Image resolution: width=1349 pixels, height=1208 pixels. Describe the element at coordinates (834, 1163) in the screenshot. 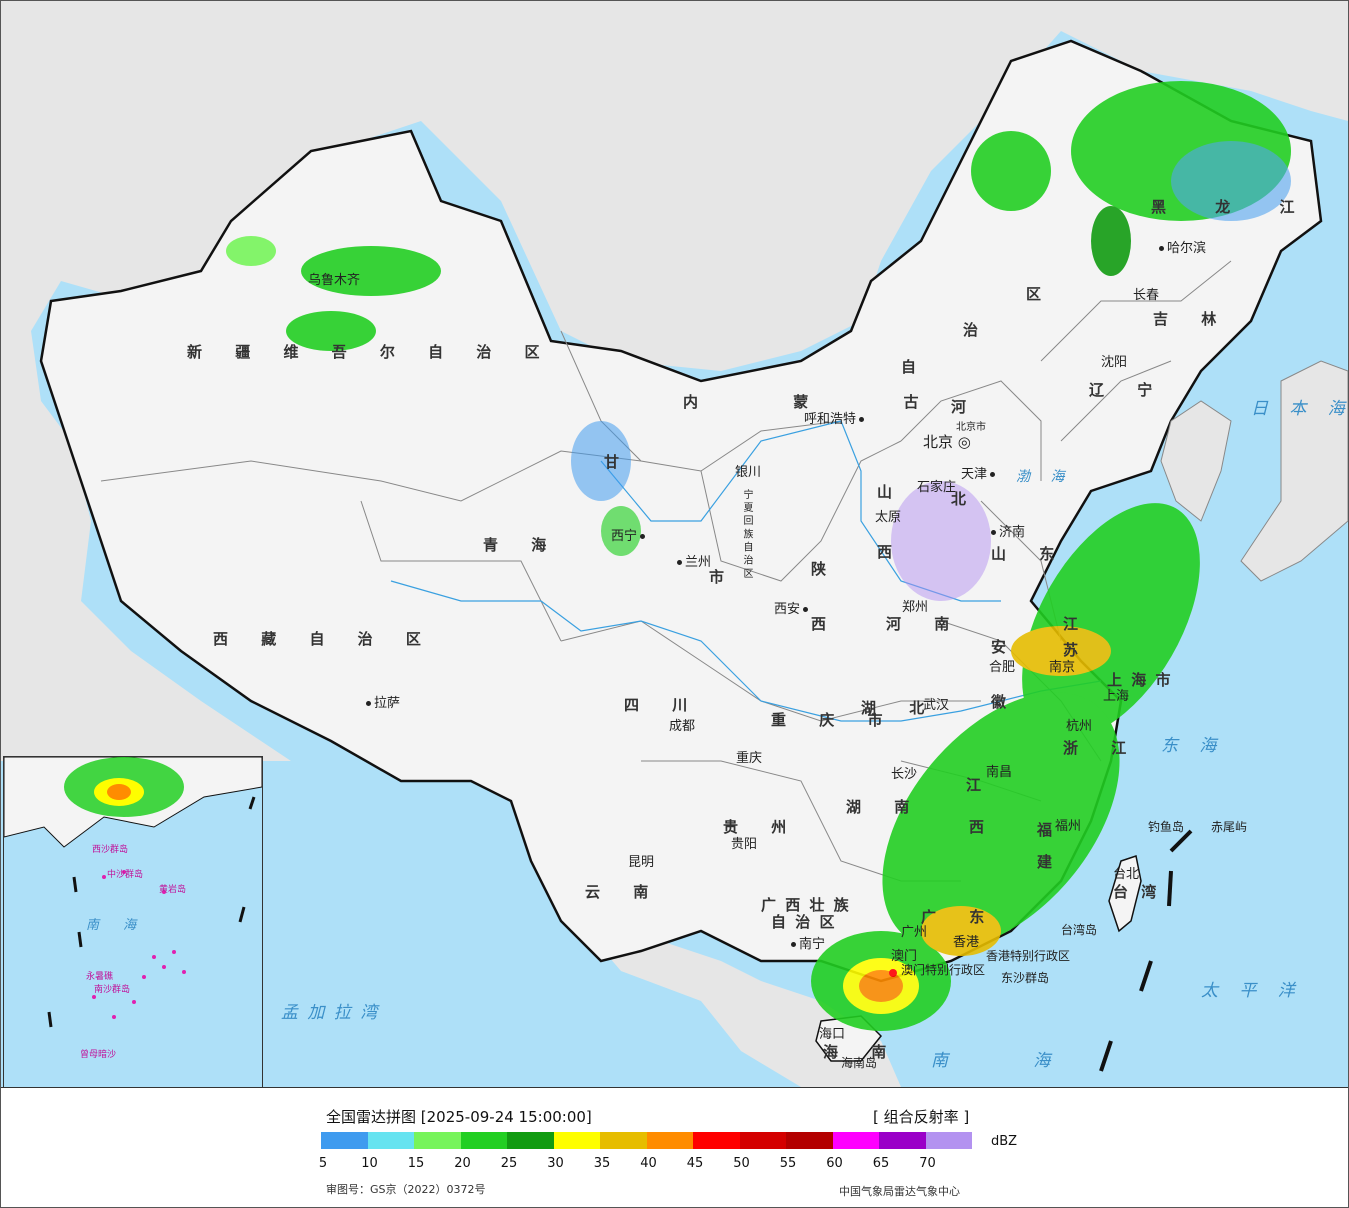

I see `colorbar-tick-label: 60` at that location.